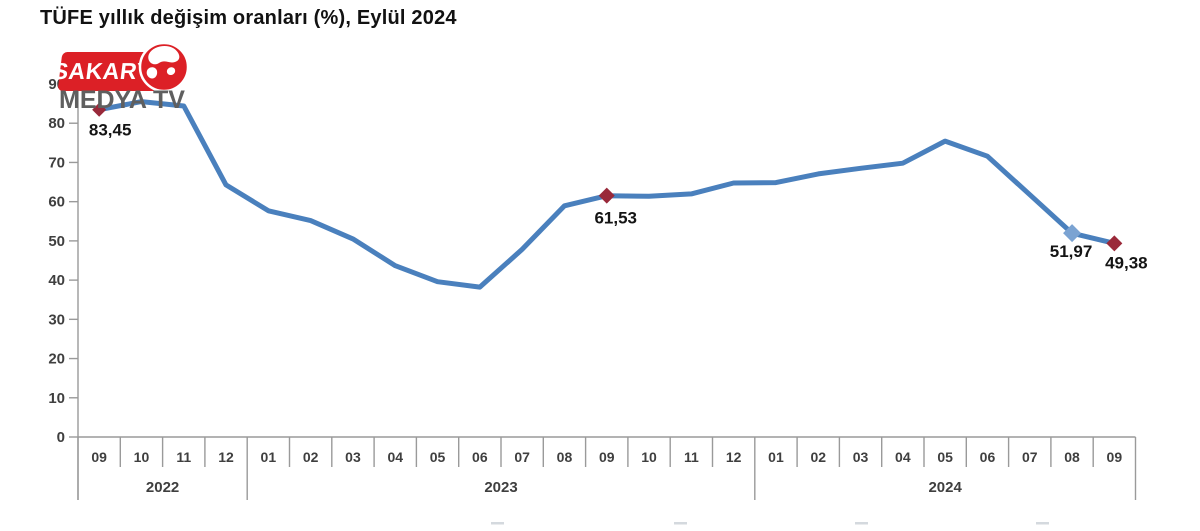  Describe the element at coordinates (500, 487) in the screenshot. I see `year-label: 2023` at that location.